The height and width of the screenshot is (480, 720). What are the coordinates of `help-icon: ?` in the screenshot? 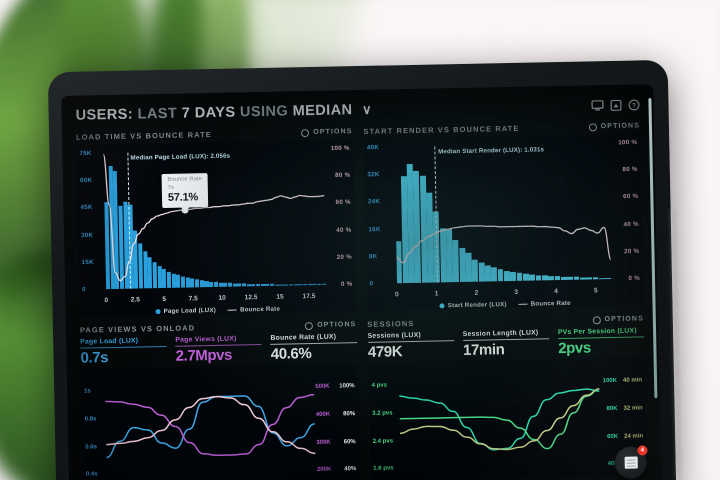 It's located at (634, 105).